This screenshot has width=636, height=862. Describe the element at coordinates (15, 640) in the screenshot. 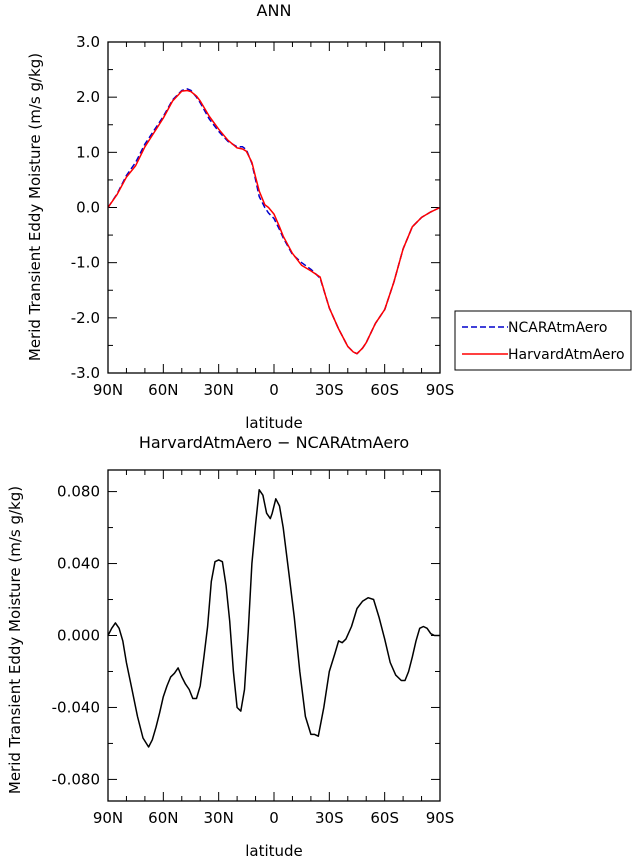

I see `bottom-chart-ylabel: Merid Transient Eddy Moisture (m/s g/kg)` at that location.